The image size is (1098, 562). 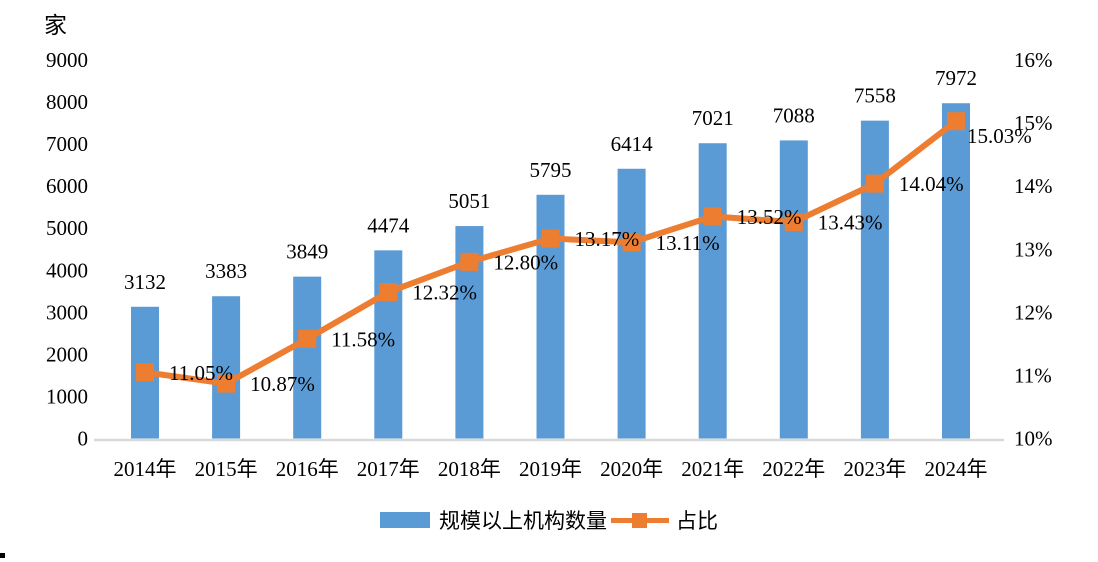 I want to click on bar-2022年, so click(x=793, y=289).